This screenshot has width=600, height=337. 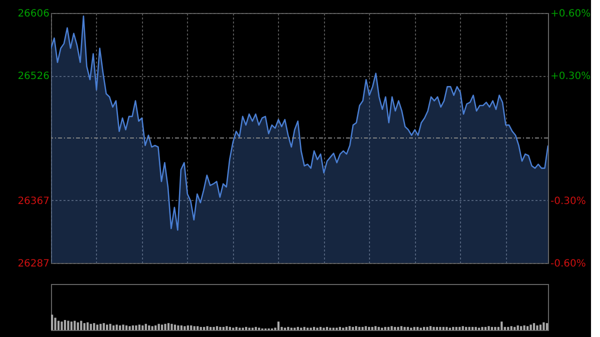 I want to click on y-tick-label: 26287, so click(x=34, y=264).